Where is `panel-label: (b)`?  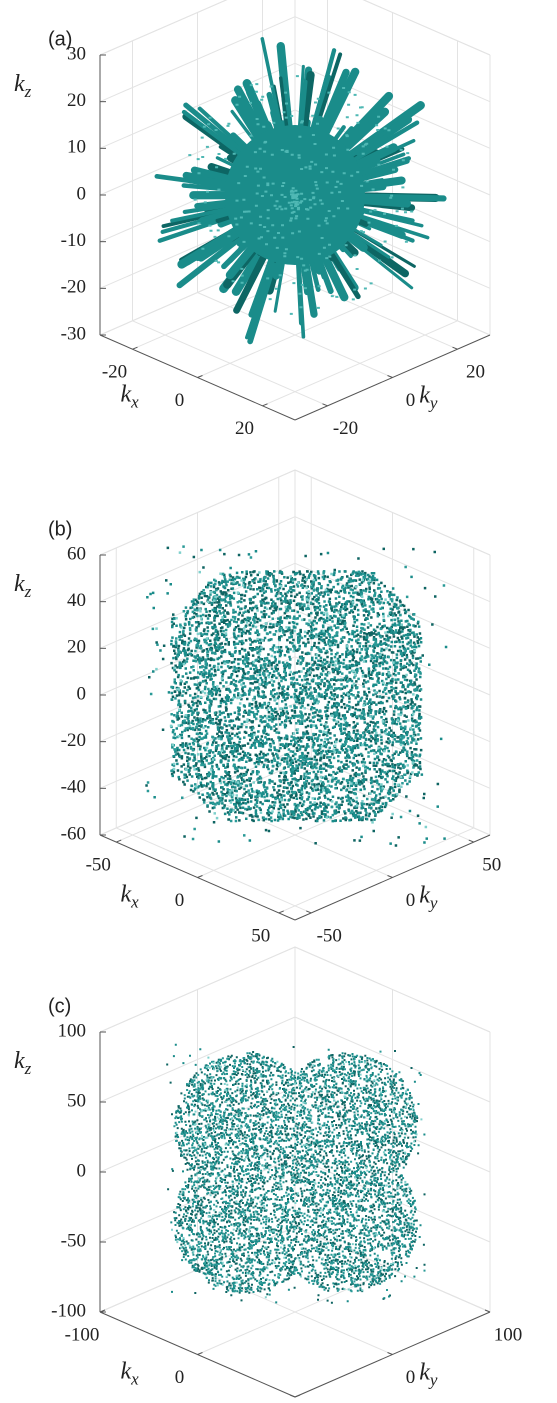
panel-label: (b) is located at coordinates (60, 529).